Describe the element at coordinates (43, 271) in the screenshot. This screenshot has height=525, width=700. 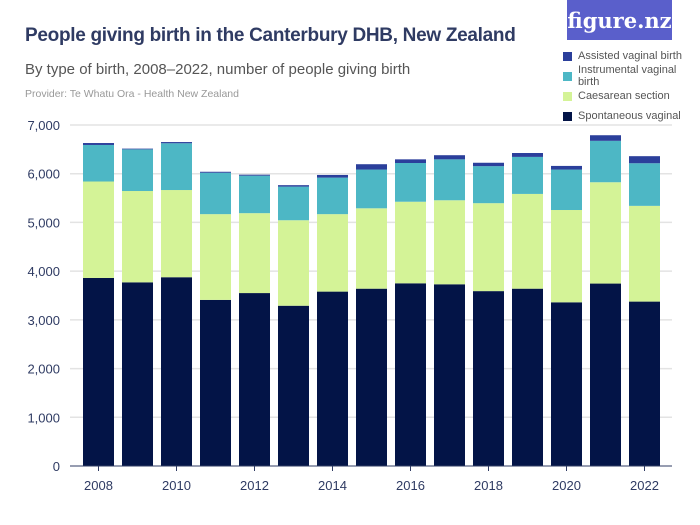
I see `y-tick-label: 4,000` at that location.